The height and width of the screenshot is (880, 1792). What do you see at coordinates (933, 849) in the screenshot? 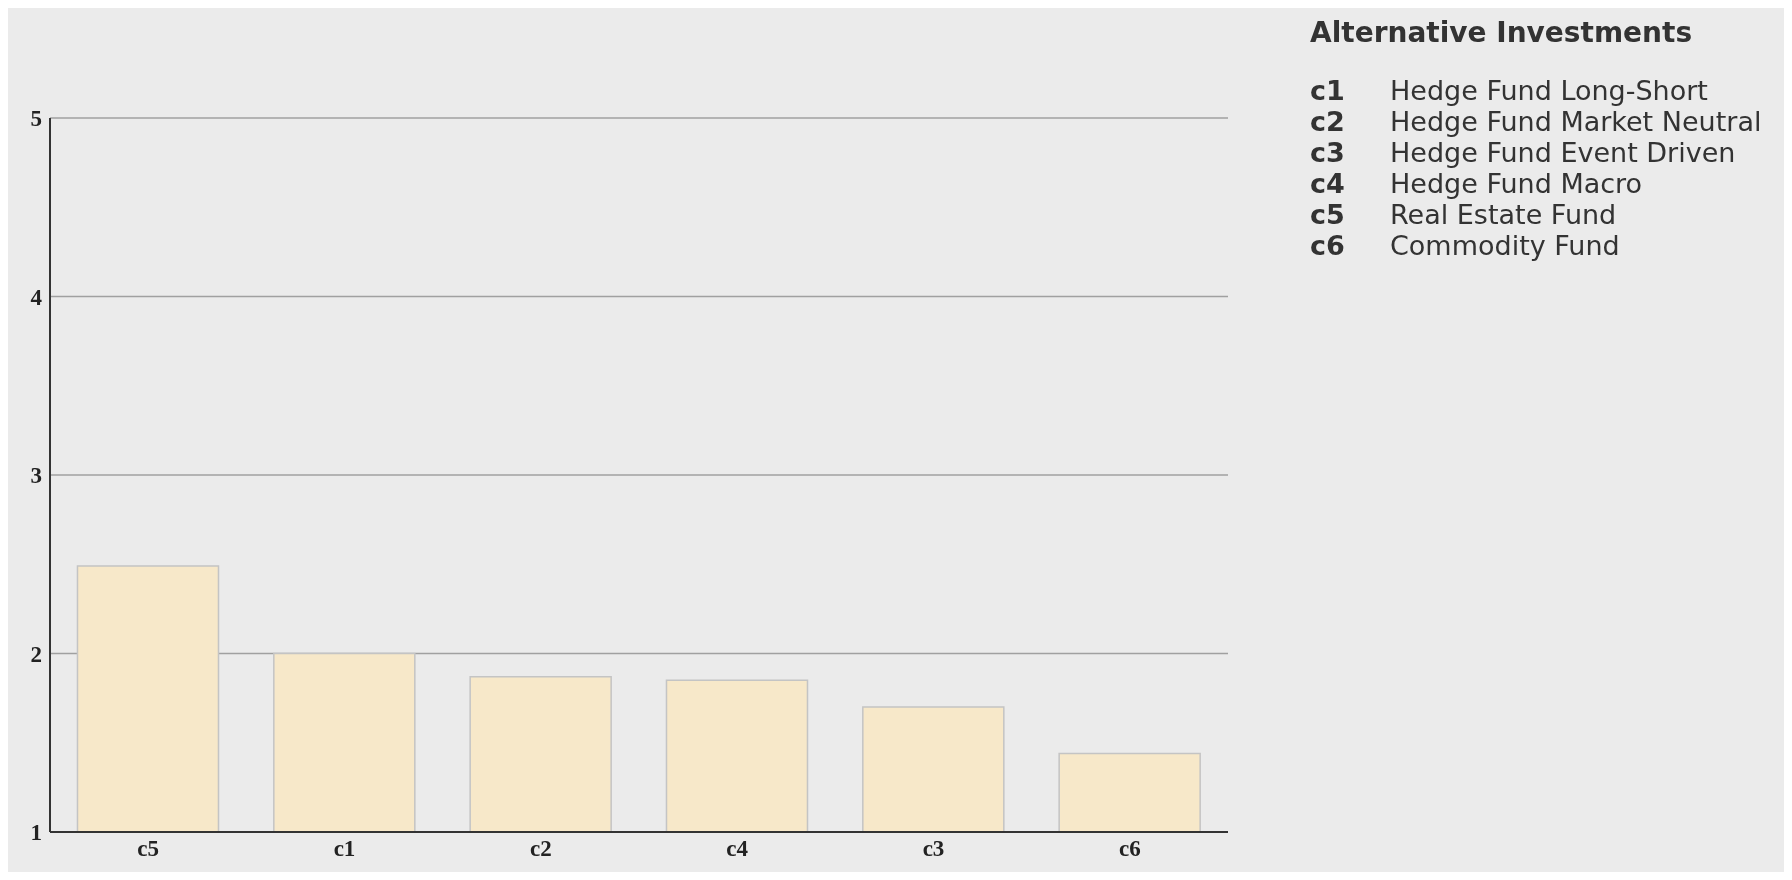
I see `x-tick-label: c3` at bounding box center [933, 849].